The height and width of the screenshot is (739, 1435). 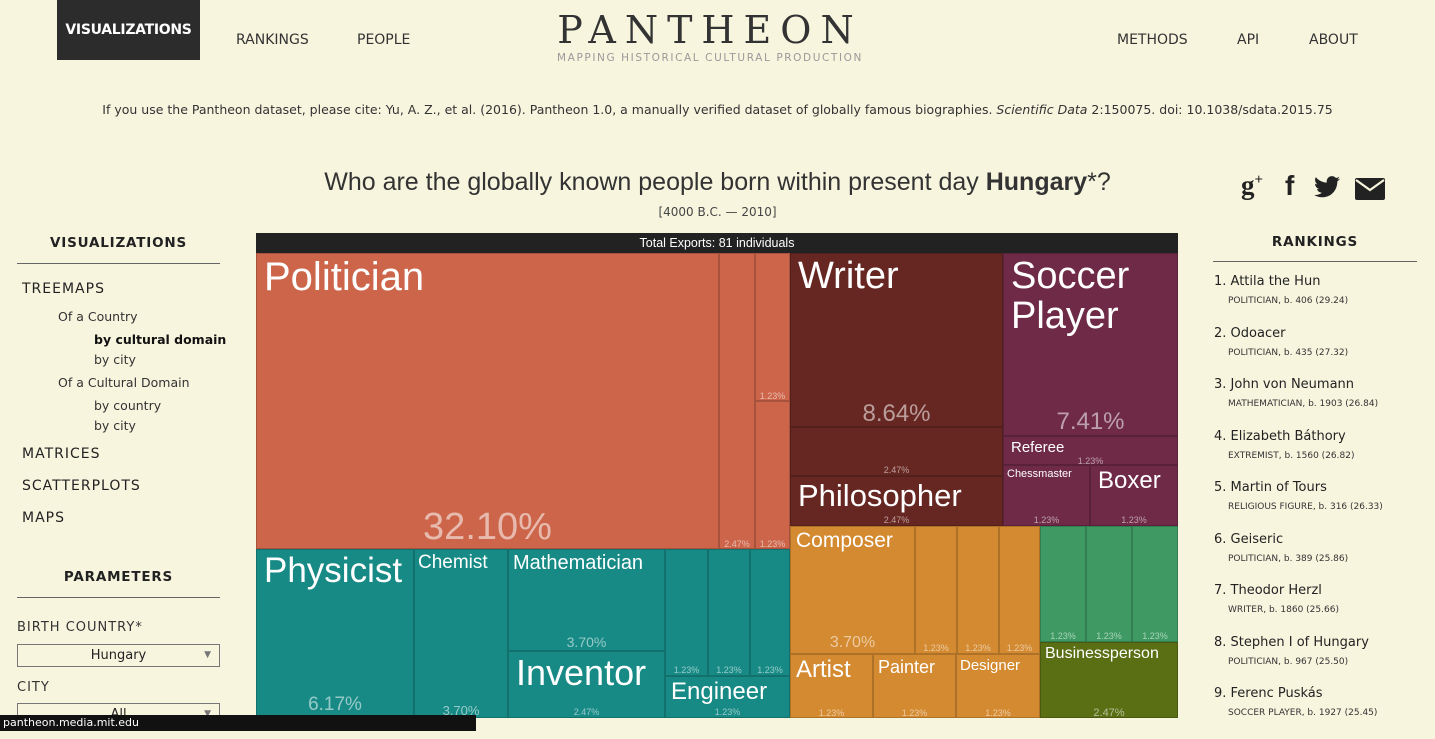 What do you see at coordinates (1038, 447) in the screenshot?
I see `cell-label: Referee` at bounding box center [1038, 447].